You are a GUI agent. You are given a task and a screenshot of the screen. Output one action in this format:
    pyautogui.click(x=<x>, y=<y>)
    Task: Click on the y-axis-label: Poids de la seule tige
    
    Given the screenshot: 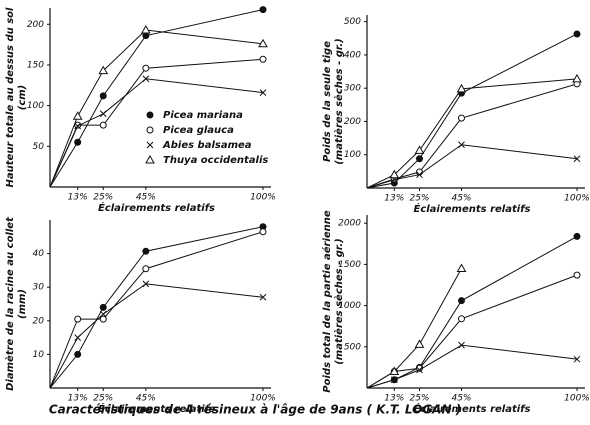 What is the action you would take?
    pyautogui.click(x=327, y=101)
    